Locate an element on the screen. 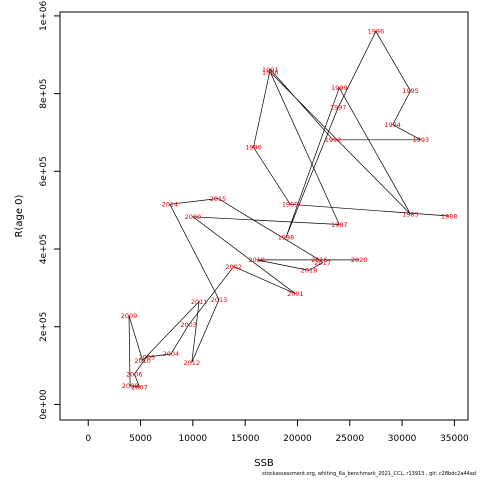  x-tick-label: 10000 is located at coordinates (193, 439).